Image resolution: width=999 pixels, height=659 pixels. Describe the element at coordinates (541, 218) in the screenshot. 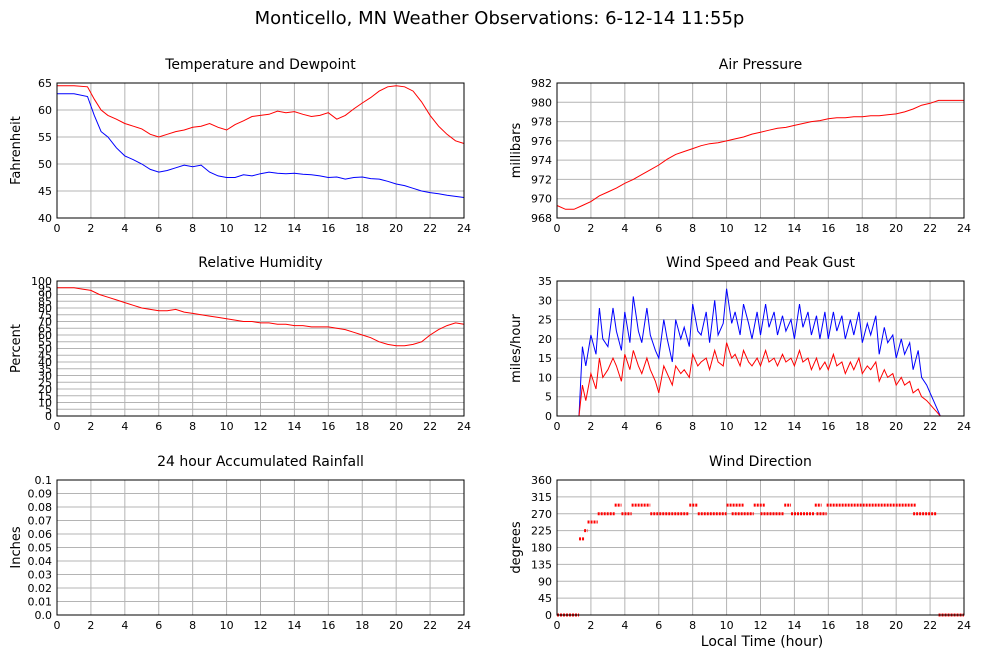

I see `y-tick-label: 968` at that location.